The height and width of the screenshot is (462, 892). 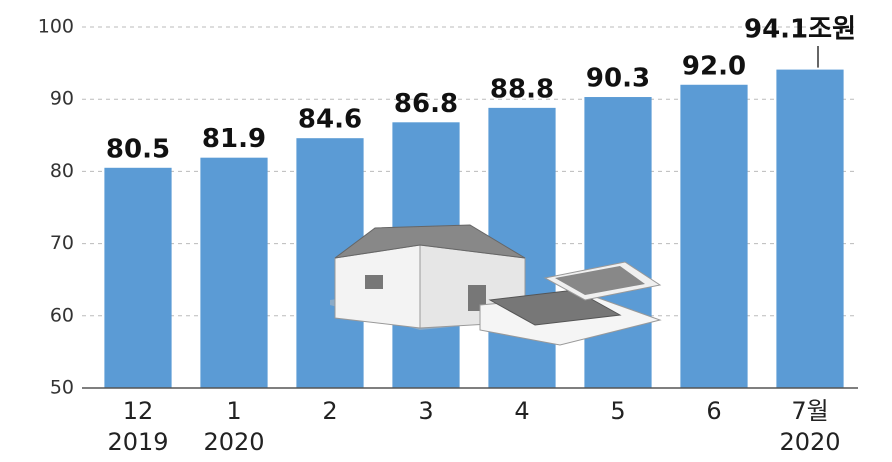 What do you see at coordinates (425, 411) in the screenshot?
I see `x-tick-label: 3` at bounding box center [425, 411].